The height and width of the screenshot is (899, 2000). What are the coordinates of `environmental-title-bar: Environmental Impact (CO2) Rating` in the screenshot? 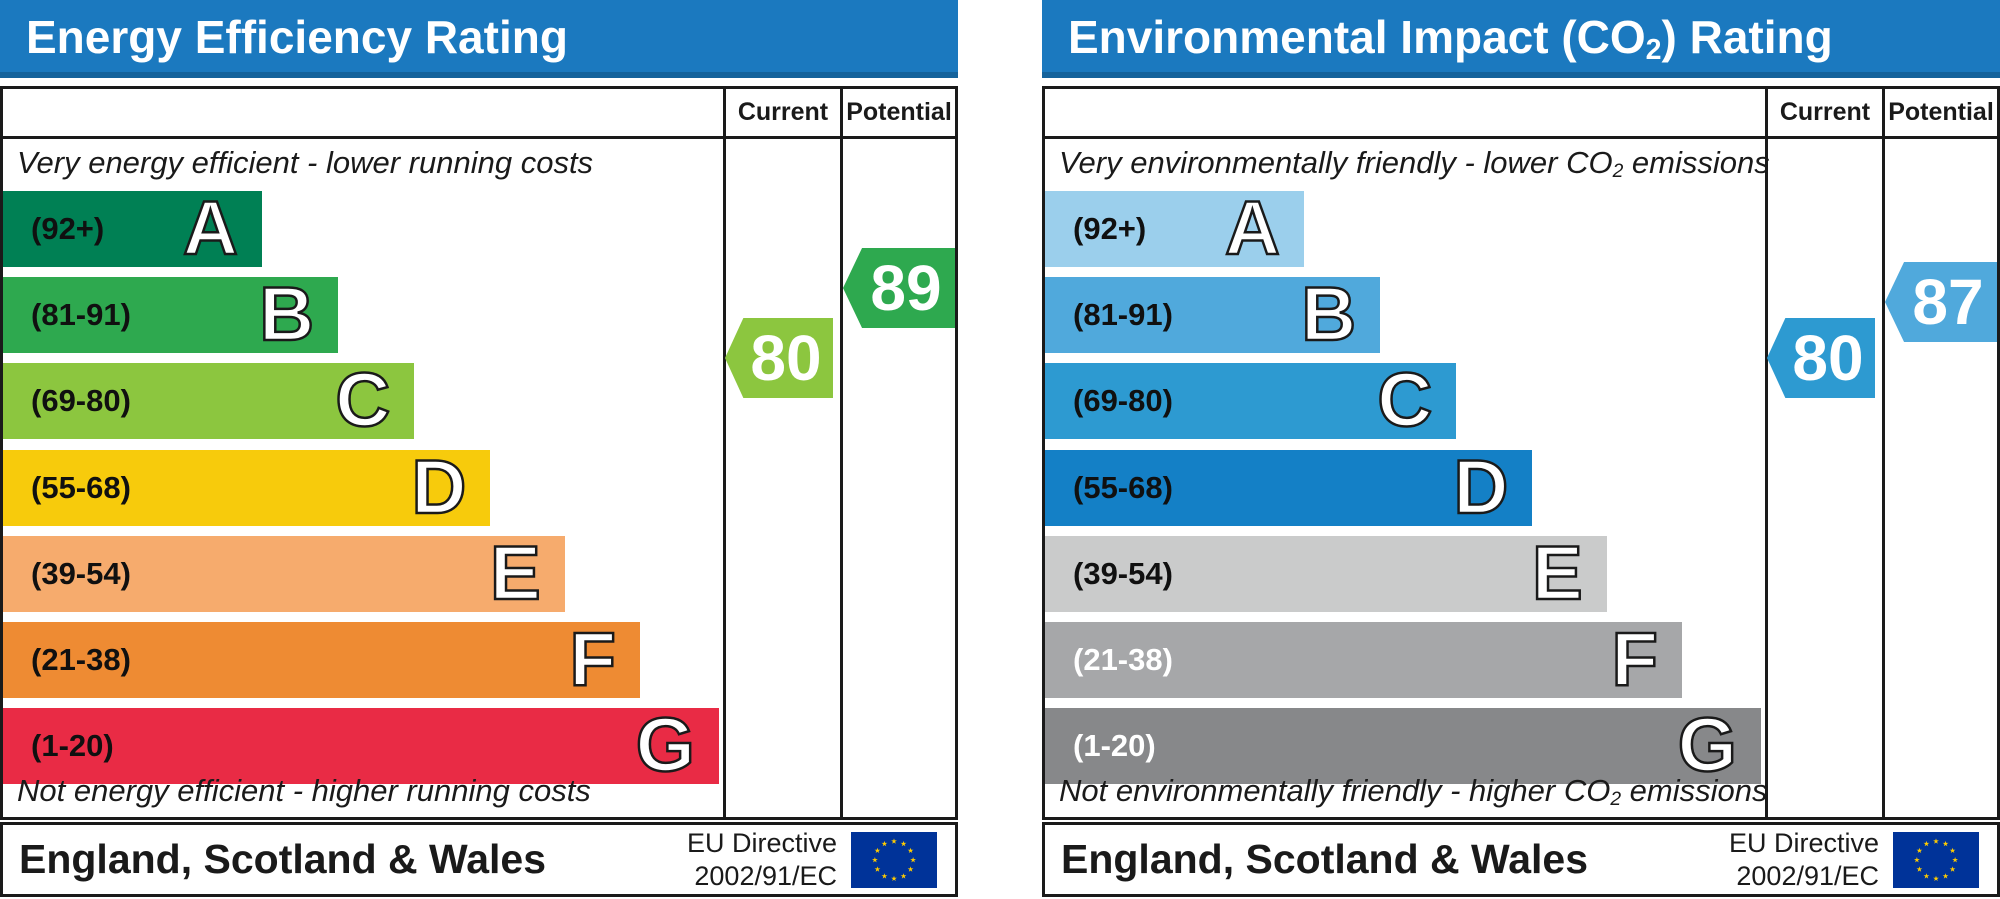 It's located at (1521, 39).